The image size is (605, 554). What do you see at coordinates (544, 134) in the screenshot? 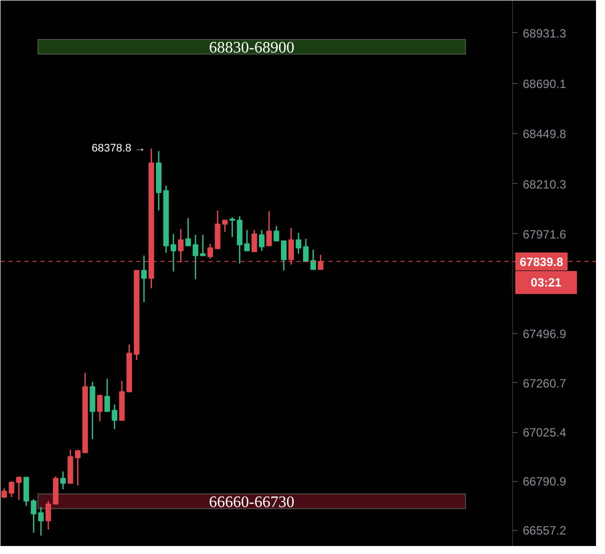
I see `y-tick-label: 68449.8` at bounding box center [544, 134].